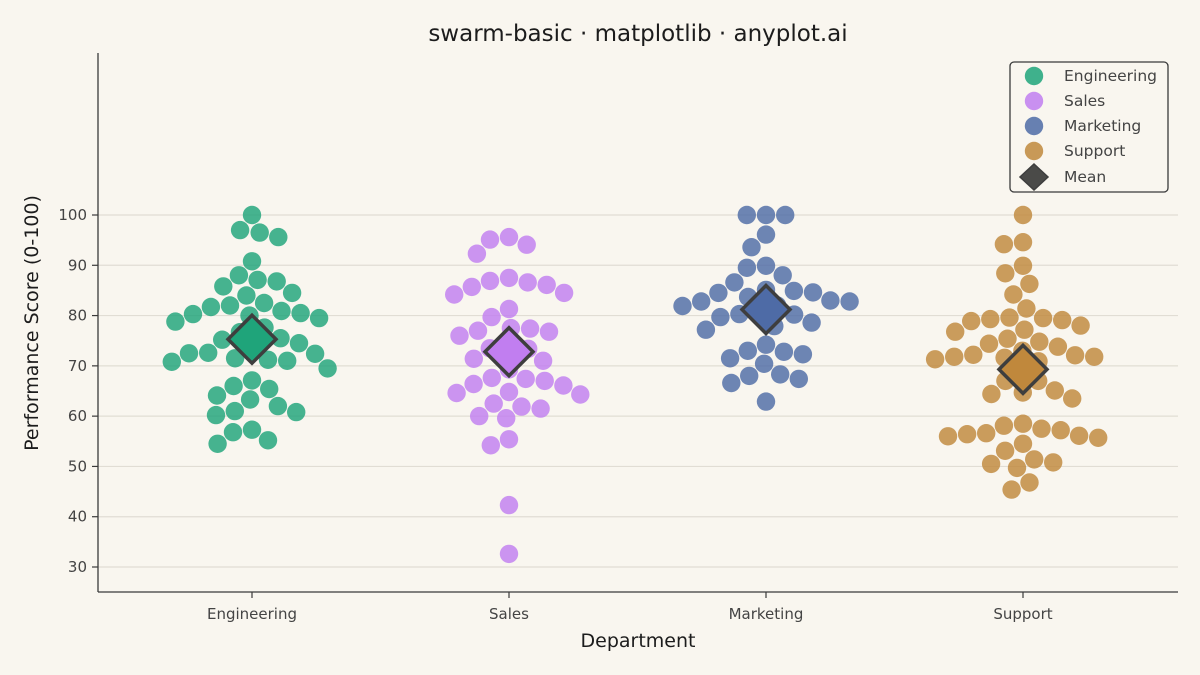 The width and height of the screenshot is (1200, 675). Describe the element at coordinates (77, 567) in the screenshot. I see `y-tick-label: 30` at that location.